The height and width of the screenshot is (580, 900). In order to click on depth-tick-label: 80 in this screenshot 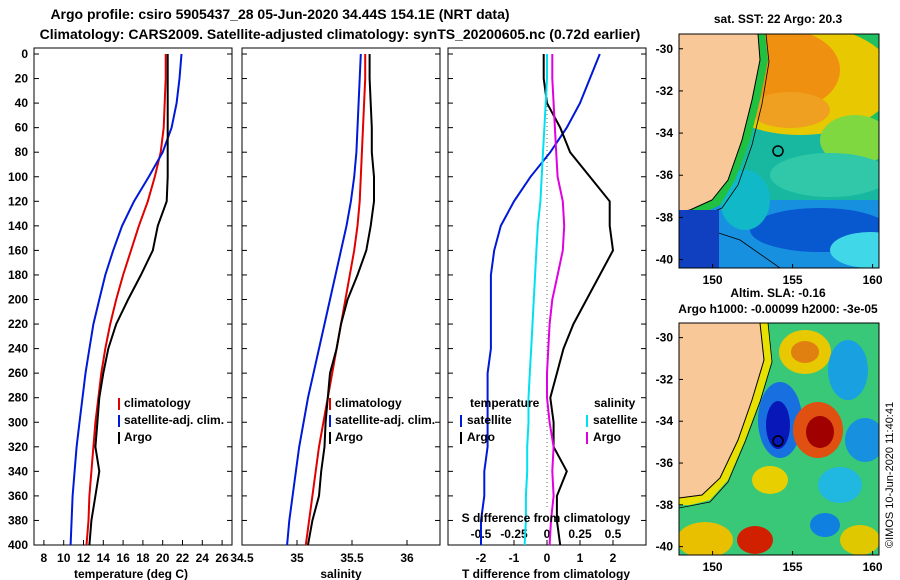, I will do `click(22, 152)`.